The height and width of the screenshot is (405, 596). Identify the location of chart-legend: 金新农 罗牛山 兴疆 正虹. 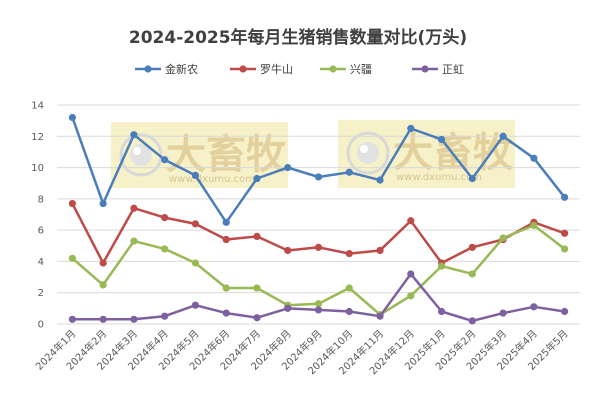
(299, 69).